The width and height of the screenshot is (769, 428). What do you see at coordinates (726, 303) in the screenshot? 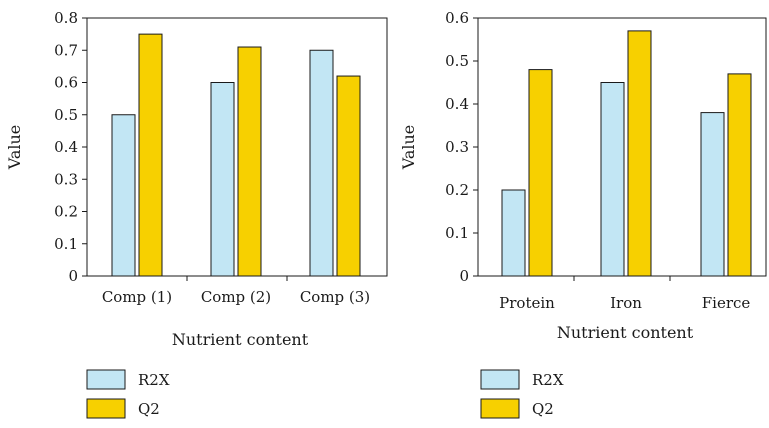
I see `x-tick-label: Fierce` at bounding box center [726, 303].